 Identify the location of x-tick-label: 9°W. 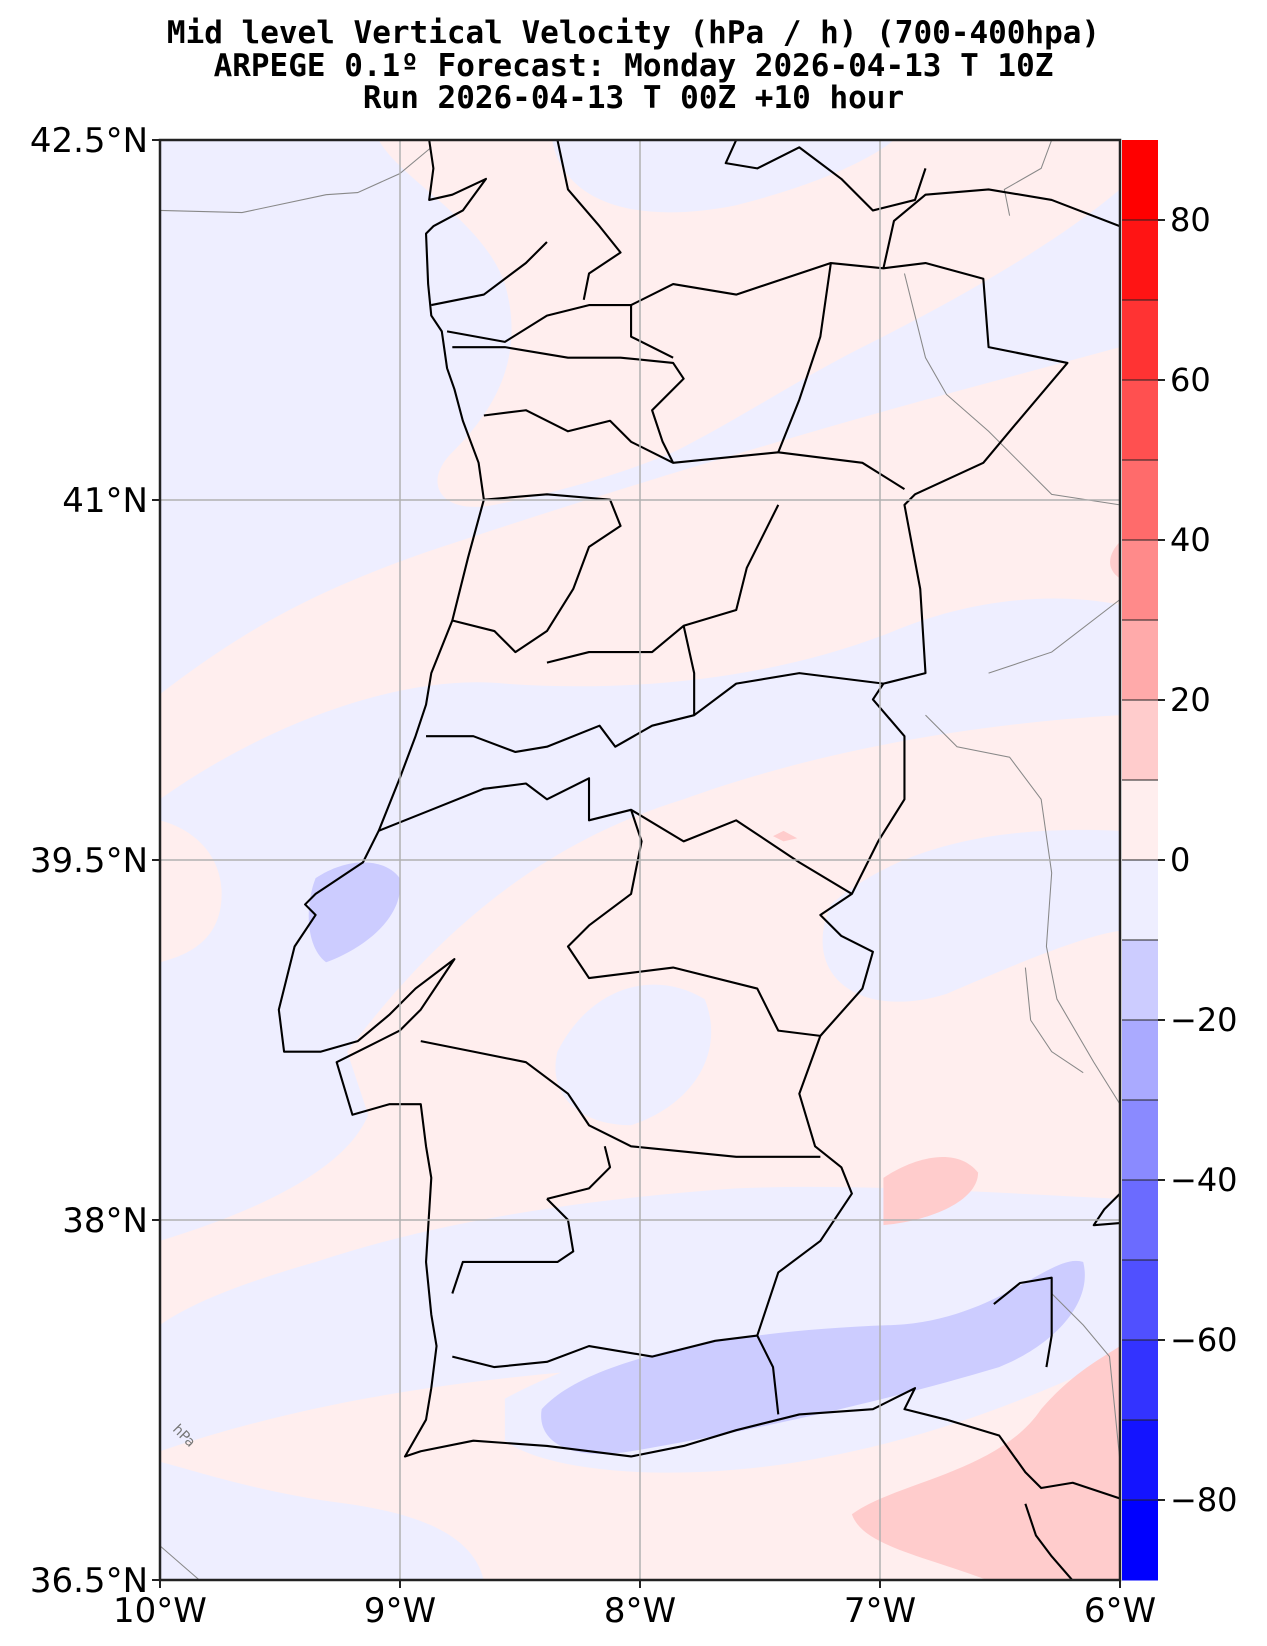
(400, 1611).